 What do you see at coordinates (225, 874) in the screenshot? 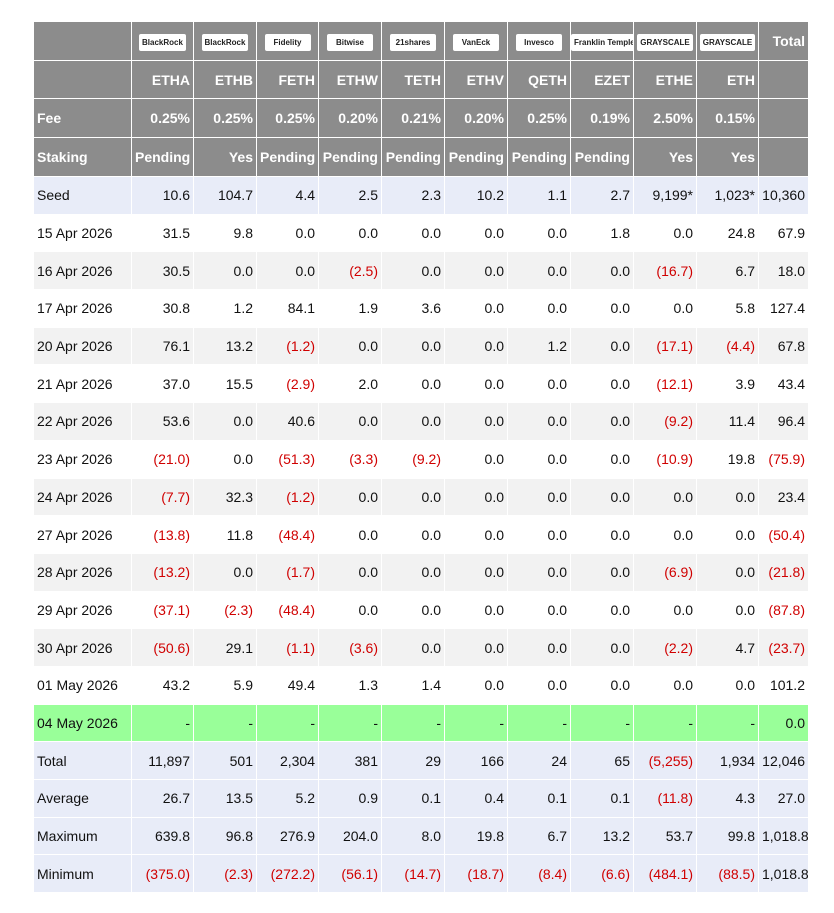
I see `cell: (2.3)` at bounding box center [225, 874].